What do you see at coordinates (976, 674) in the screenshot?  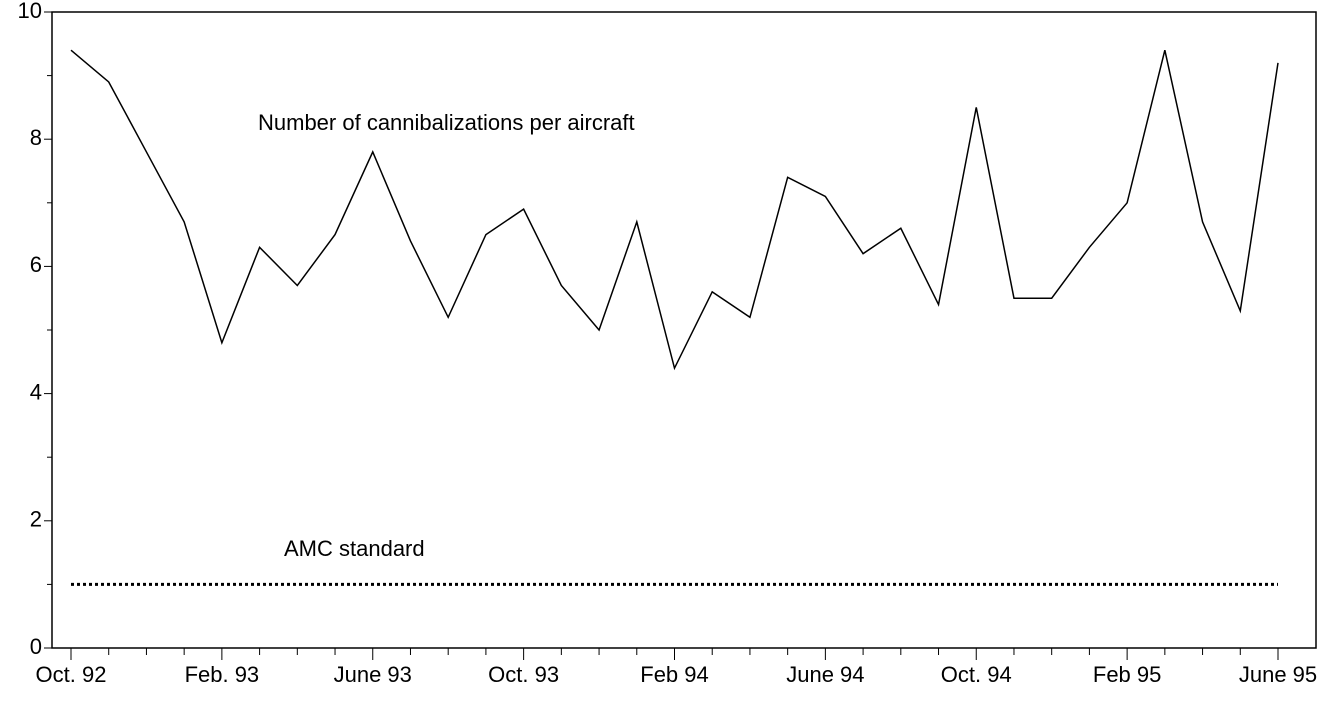 I see `x-tick-label: Oct. 94` at bounding box center [976, 674].